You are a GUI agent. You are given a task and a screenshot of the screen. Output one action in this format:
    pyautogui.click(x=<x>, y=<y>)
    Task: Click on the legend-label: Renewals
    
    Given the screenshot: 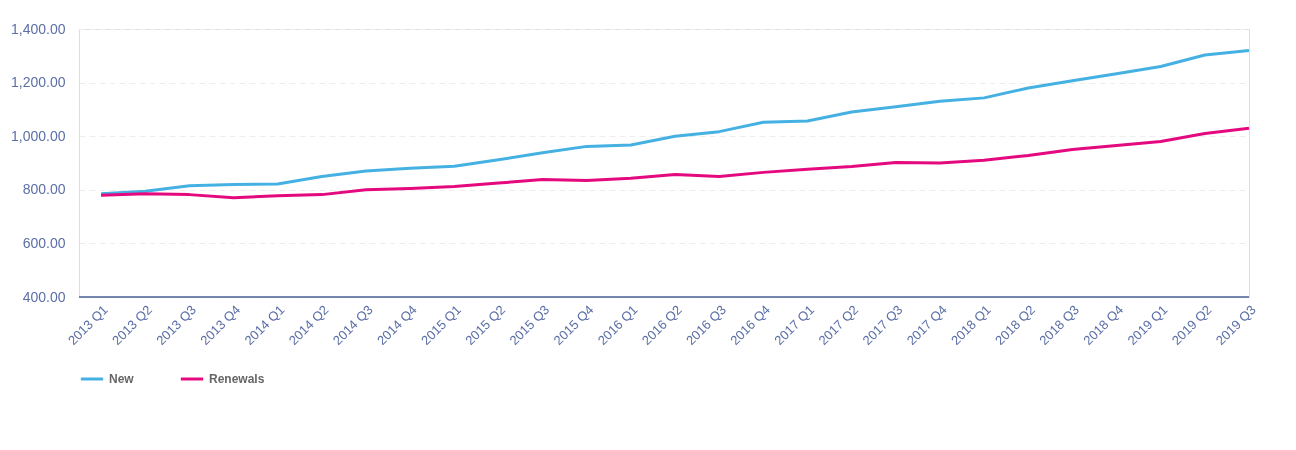 What is the action you would take?
    pyautogui.click(x=237, y=379)
    